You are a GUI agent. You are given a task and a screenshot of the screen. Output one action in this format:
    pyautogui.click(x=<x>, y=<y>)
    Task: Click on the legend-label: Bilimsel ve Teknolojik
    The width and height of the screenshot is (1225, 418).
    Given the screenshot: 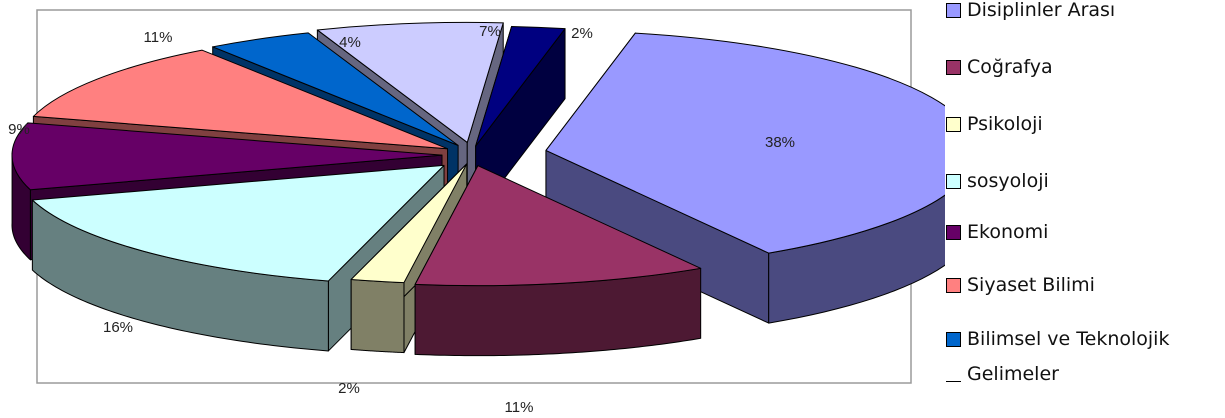 What is the action you would take?
    pyautogui.click(x=1068, y=339)
    